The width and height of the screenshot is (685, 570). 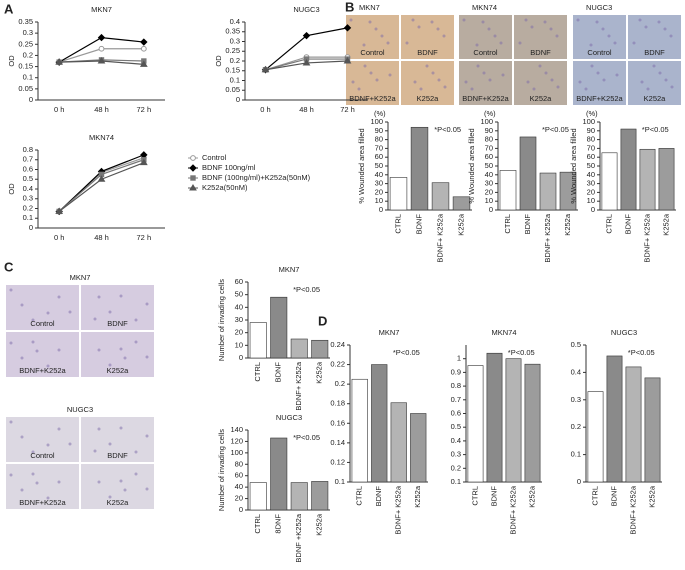 What do you see at coordinates (489, 200) in the screenshot?
I see `y-tick-label: 10` at bounding box center [489, 200].